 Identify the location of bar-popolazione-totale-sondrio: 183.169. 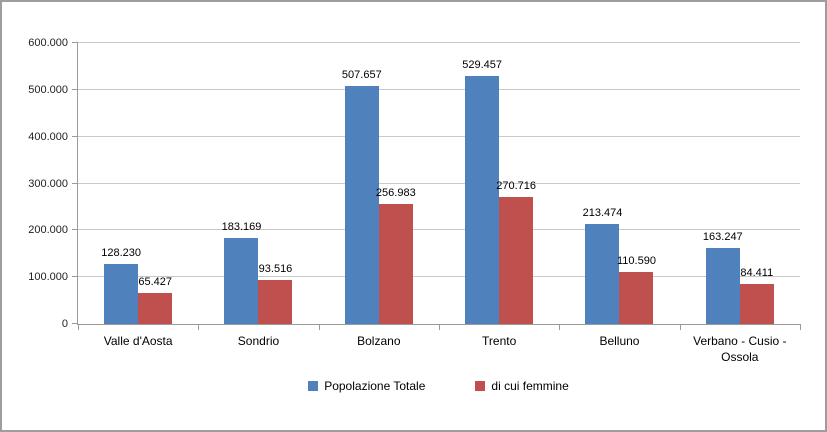
(241, 272).